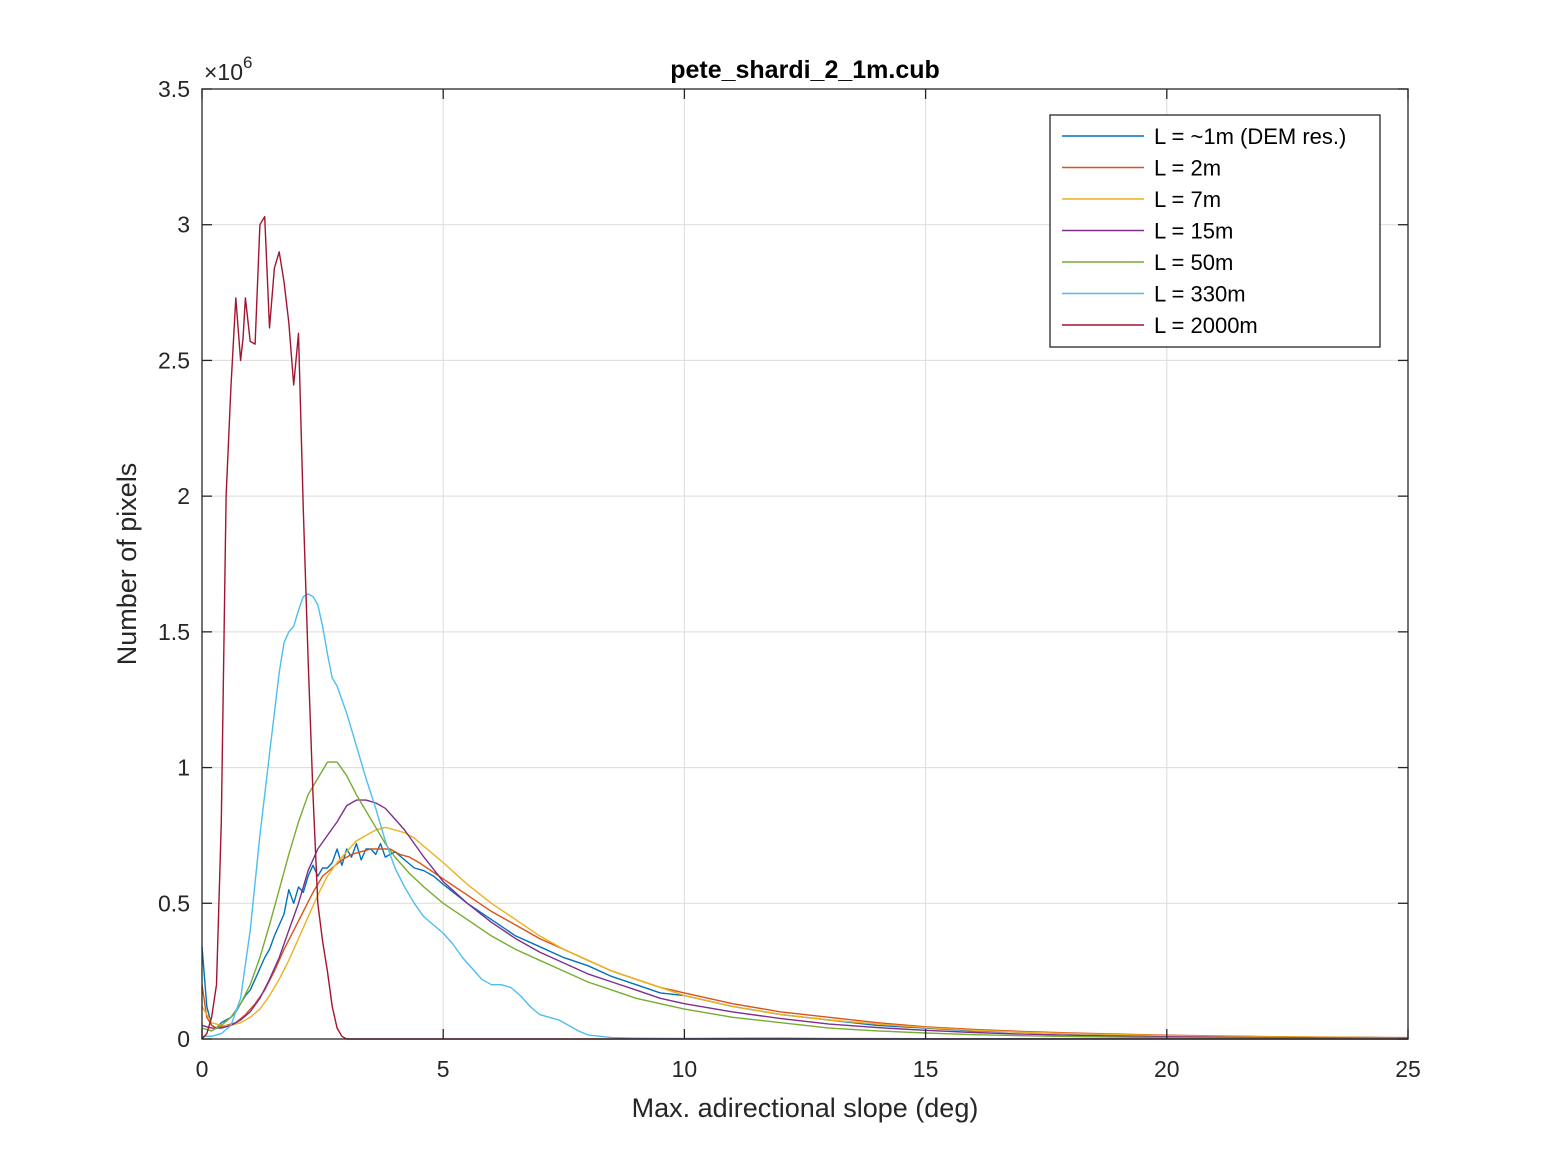 Image resolution: width=1556 pixels, height=1172 pixels. Describe the element at coordinates (1193, 262) in the screenshot. I see `legend-label-4: L = 50m` at that location.